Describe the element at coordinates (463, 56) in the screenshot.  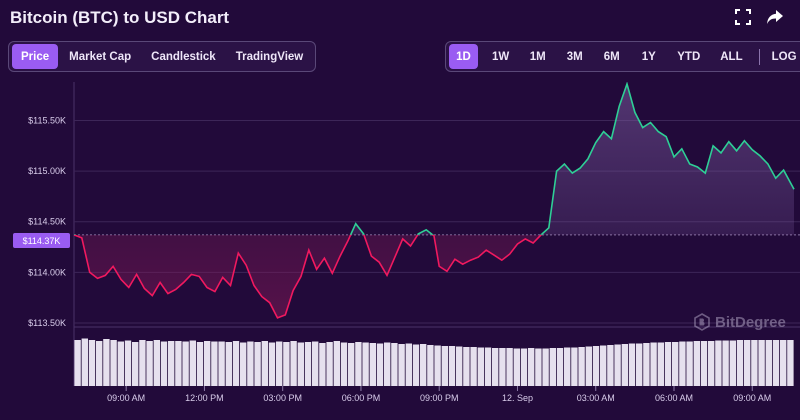
I see `timeframe-1d: 1D` at that location.